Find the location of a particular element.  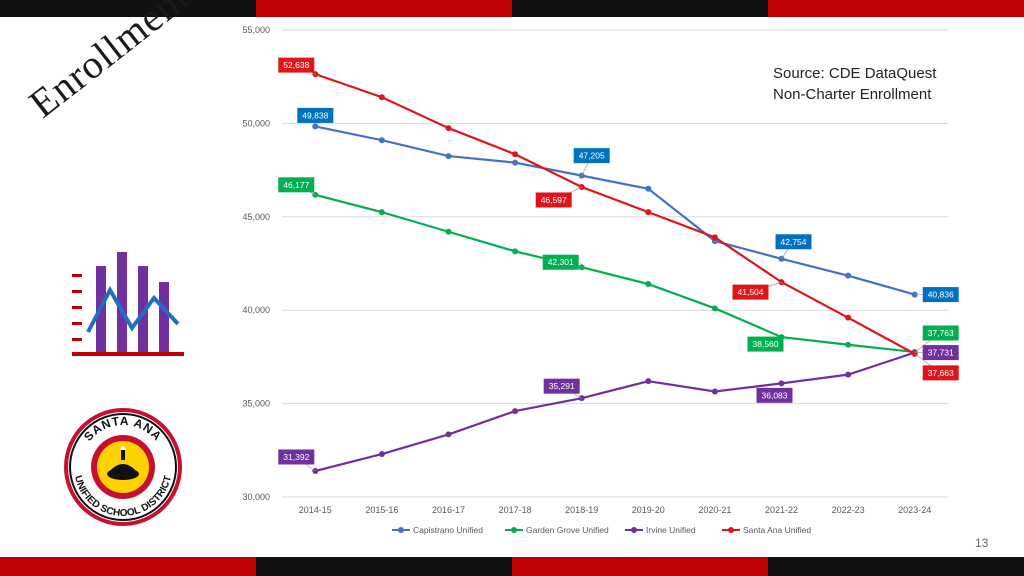

y-tick-label: 35,000 is located at coordinates (256, 404).